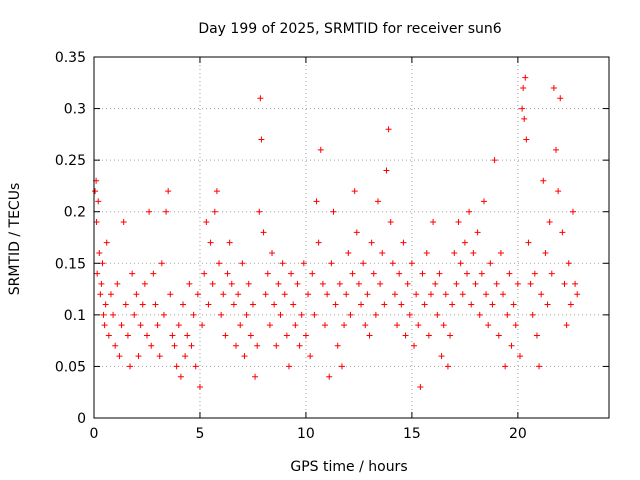 The height and width of the screenshot is (480, 640). I want to click on x-axis-label: GPS time / hours, so click(348, 467).